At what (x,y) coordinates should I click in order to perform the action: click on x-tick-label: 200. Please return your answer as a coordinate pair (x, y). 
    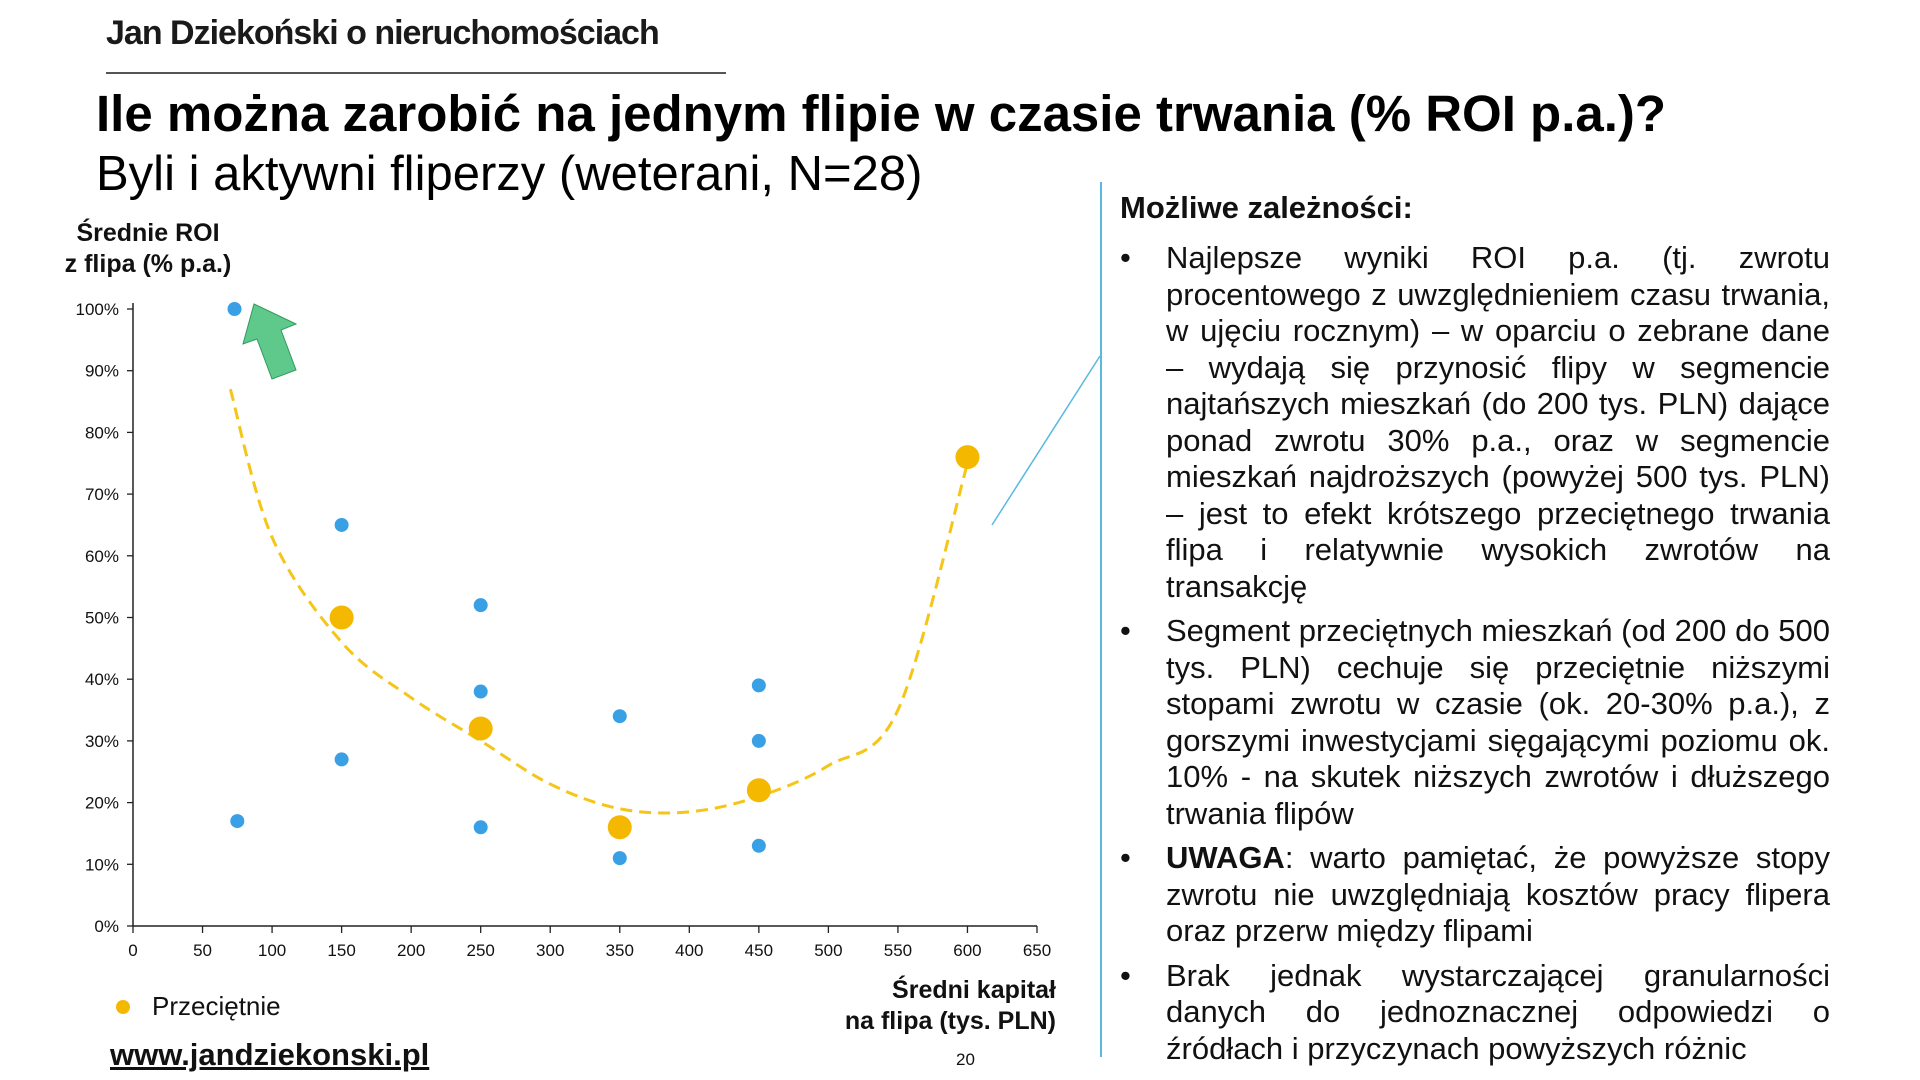
    Looking at the image, I should click on (411, 950).